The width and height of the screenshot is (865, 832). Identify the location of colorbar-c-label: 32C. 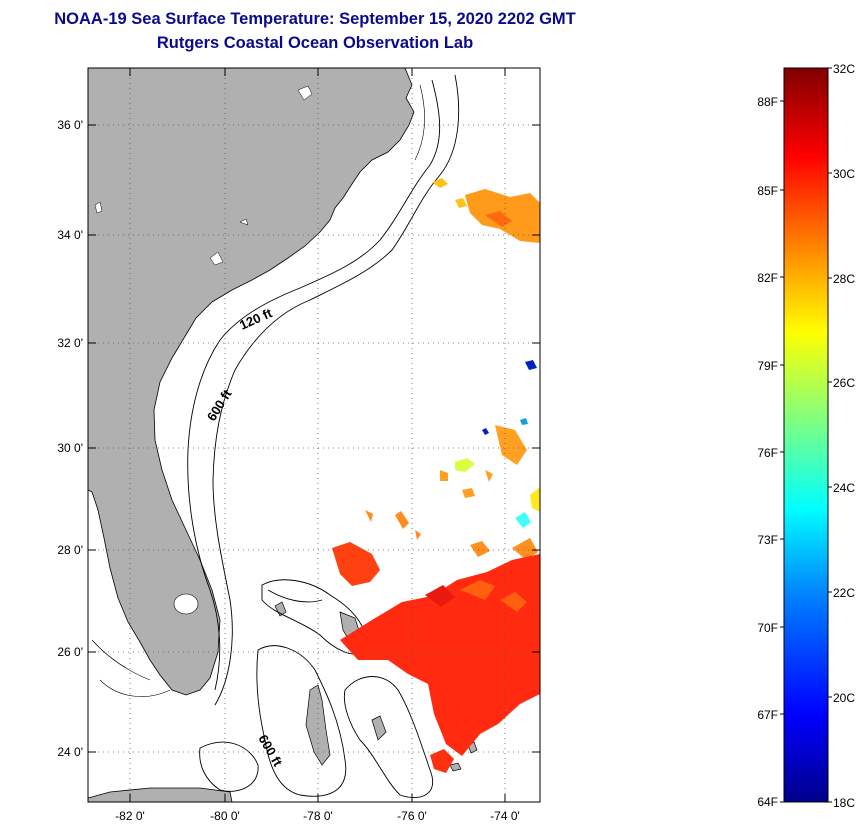
(844, 69).